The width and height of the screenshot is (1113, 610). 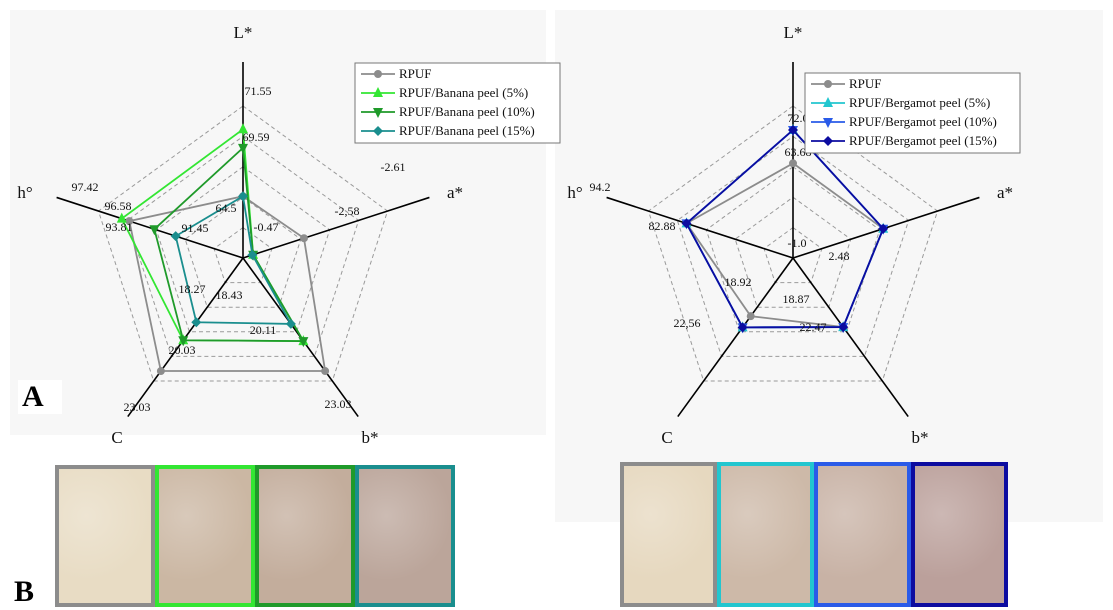 I want to click on axis-label-l: L*, so click(x=793, y=32).